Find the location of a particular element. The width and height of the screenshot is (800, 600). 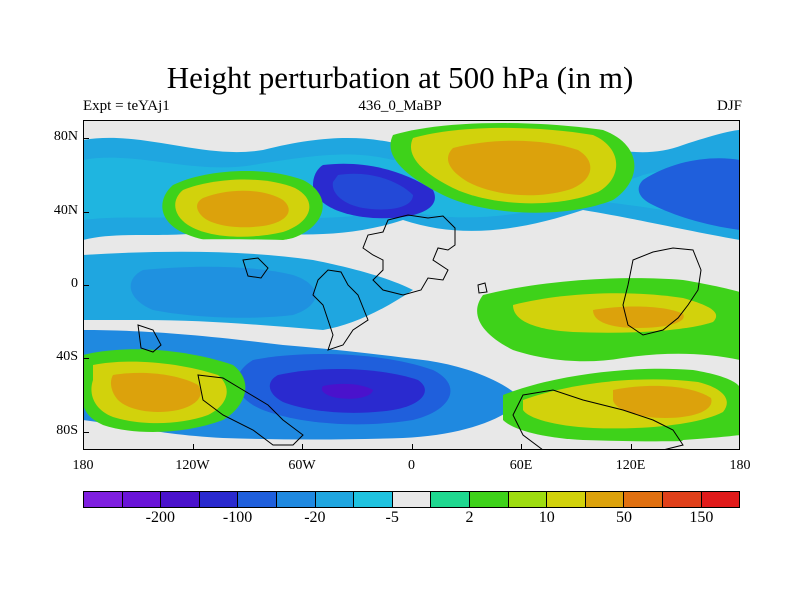

y-tick-label: 0 is located at coordinates (74, 283).